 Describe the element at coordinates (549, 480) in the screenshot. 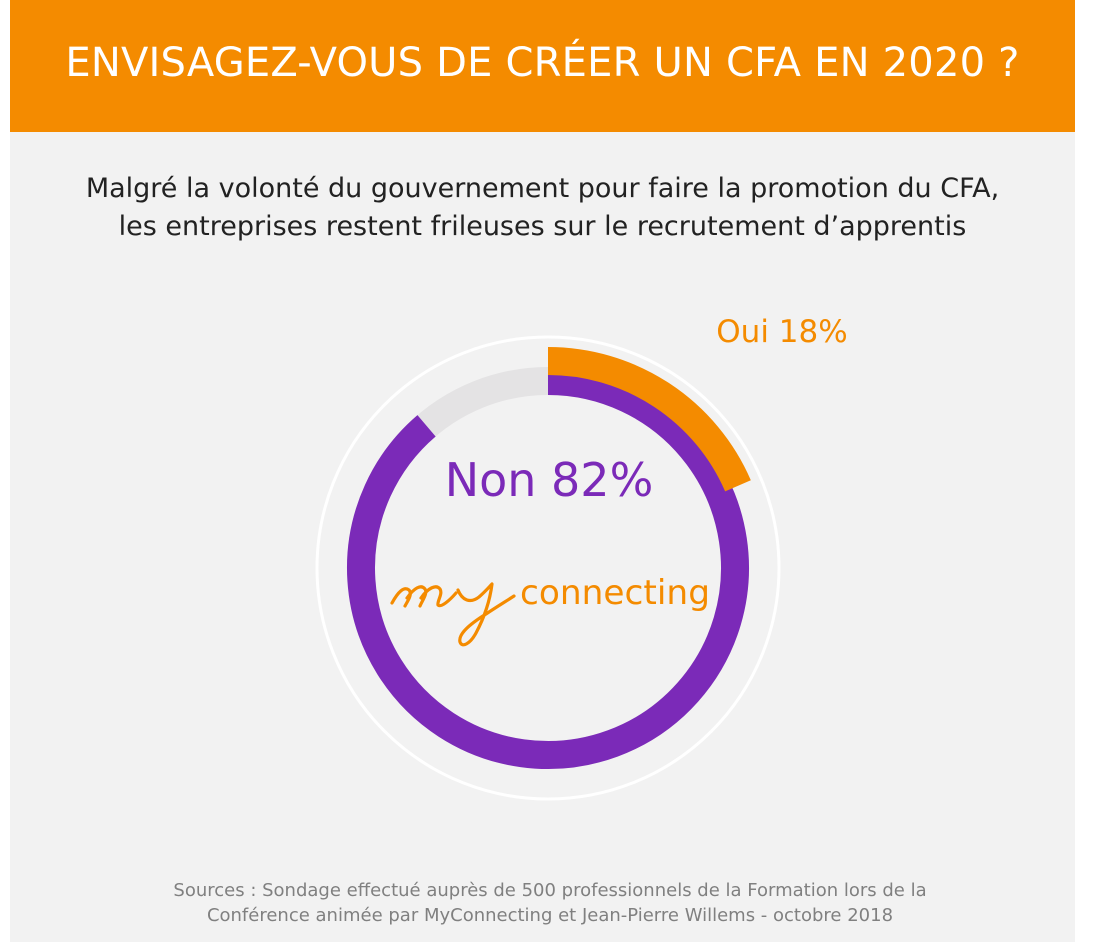

I see `label-non: Non 82%` at that location.